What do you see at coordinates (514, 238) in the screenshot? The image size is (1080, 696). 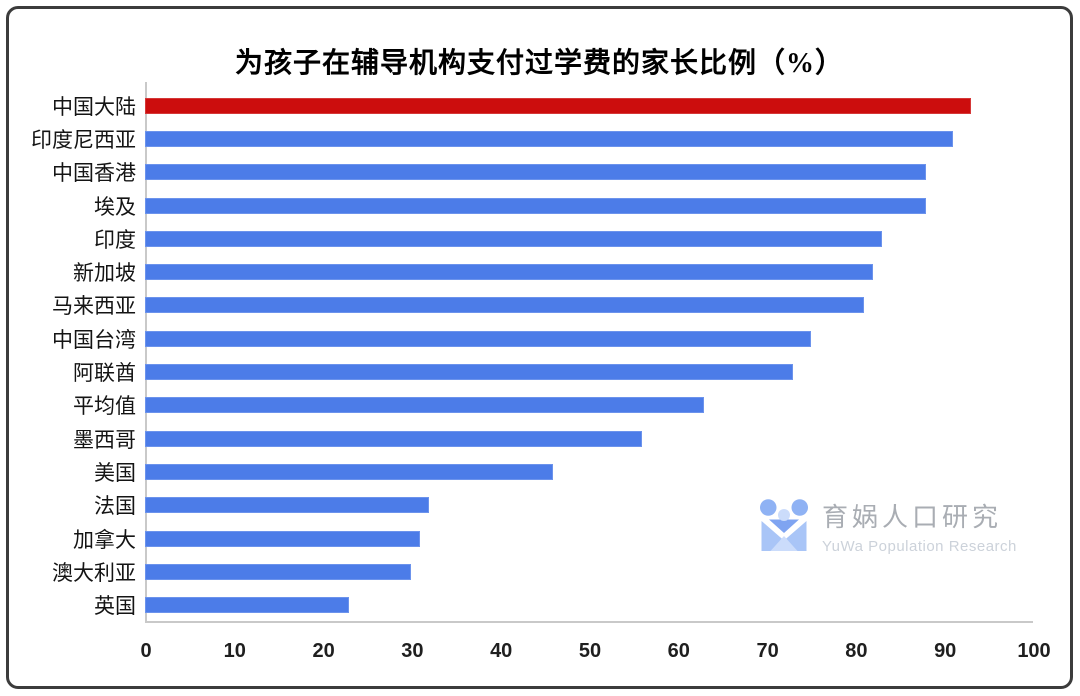 I see `bar-印度` at bounding box center [514, 238].